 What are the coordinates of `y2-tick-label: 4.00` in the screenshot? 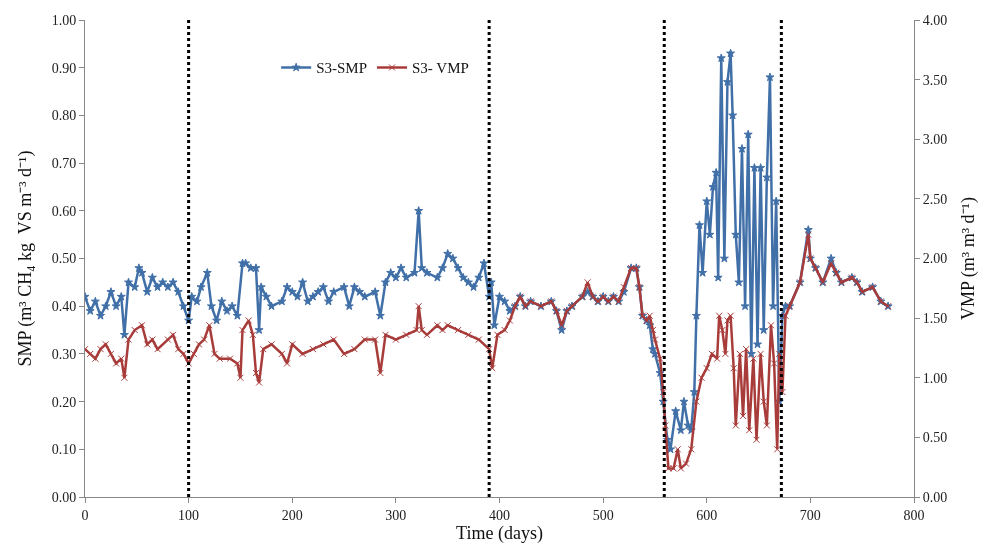 It's located at (935, 20).